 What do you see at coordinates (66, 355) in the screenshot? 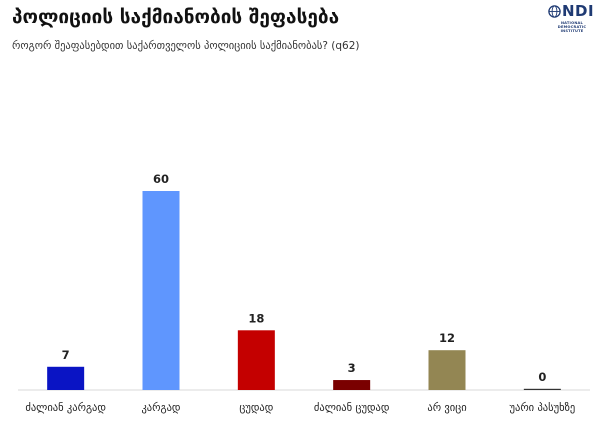
I see `value-label-0: 7` at bounding box center [66, 355].